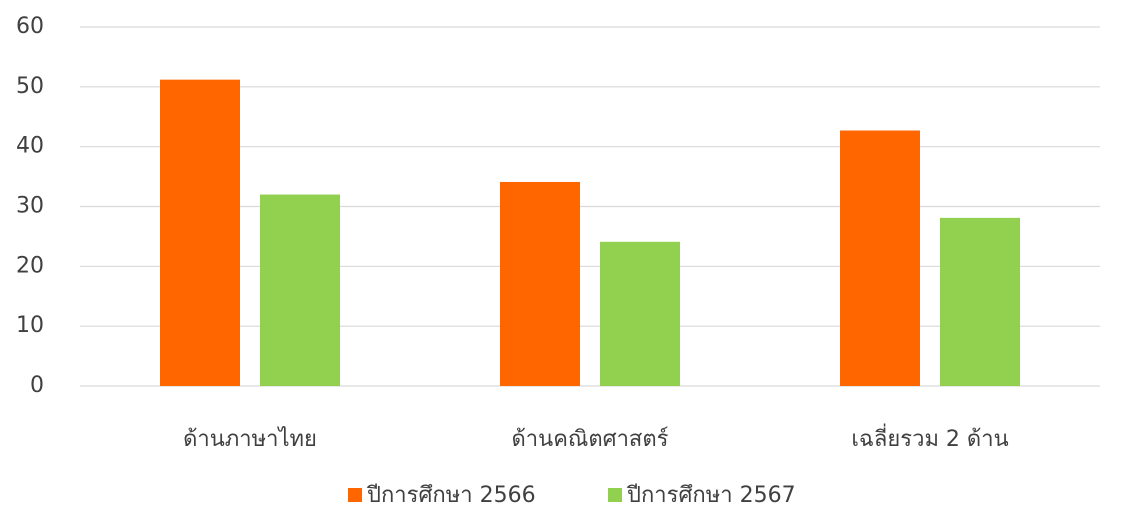  Describe the element at coordinates (30, 86) in the screenshot. I see `y-tick-label: 50` at that location.